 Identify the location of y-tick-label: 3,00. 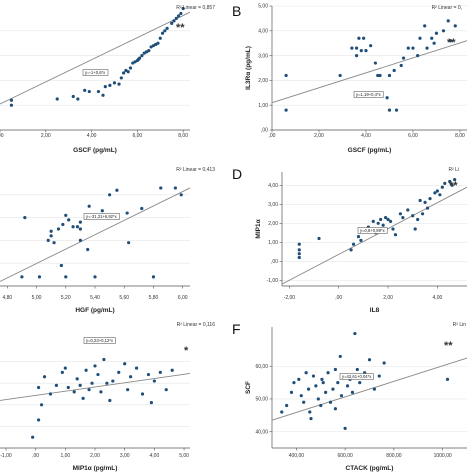
(263, 56).